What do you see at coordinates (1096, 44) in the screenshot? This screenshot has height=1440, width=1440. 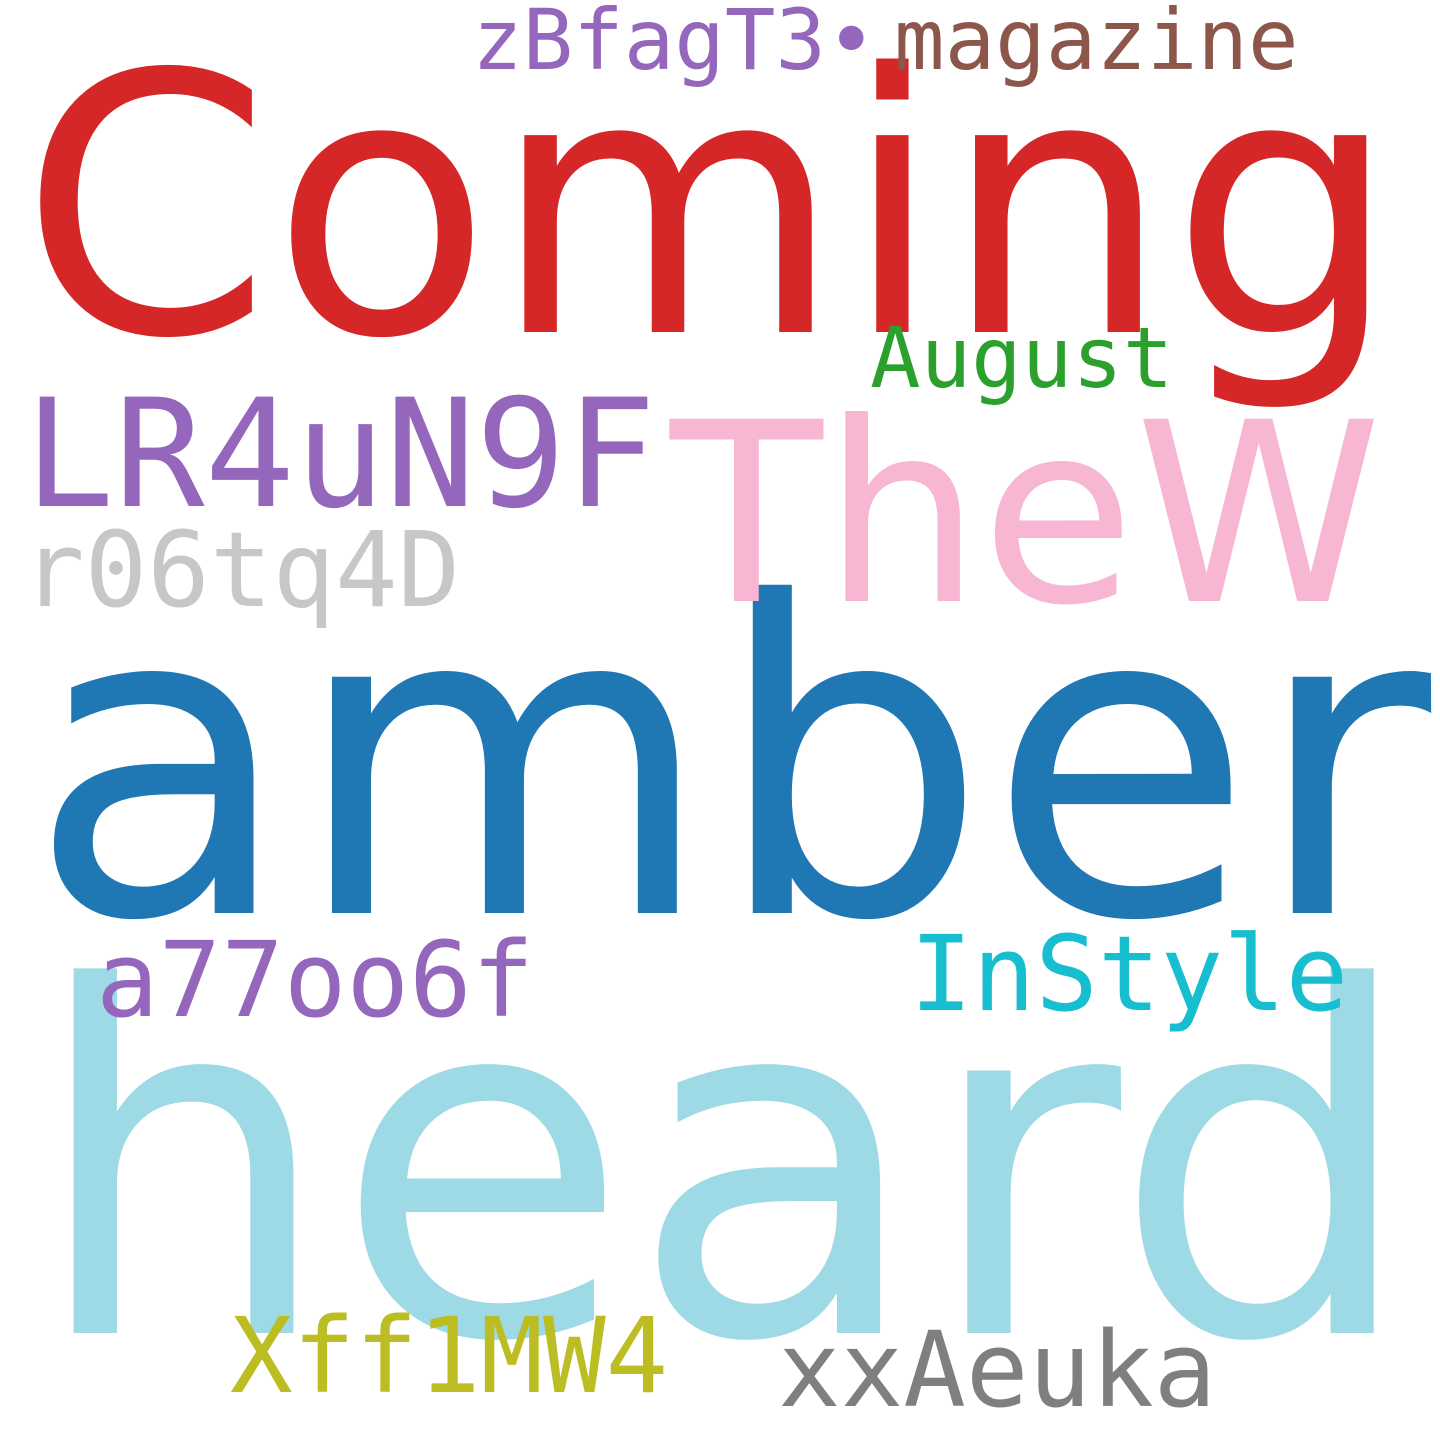 I see `word-magazine: magazine` at bounding box center [1096, 44].